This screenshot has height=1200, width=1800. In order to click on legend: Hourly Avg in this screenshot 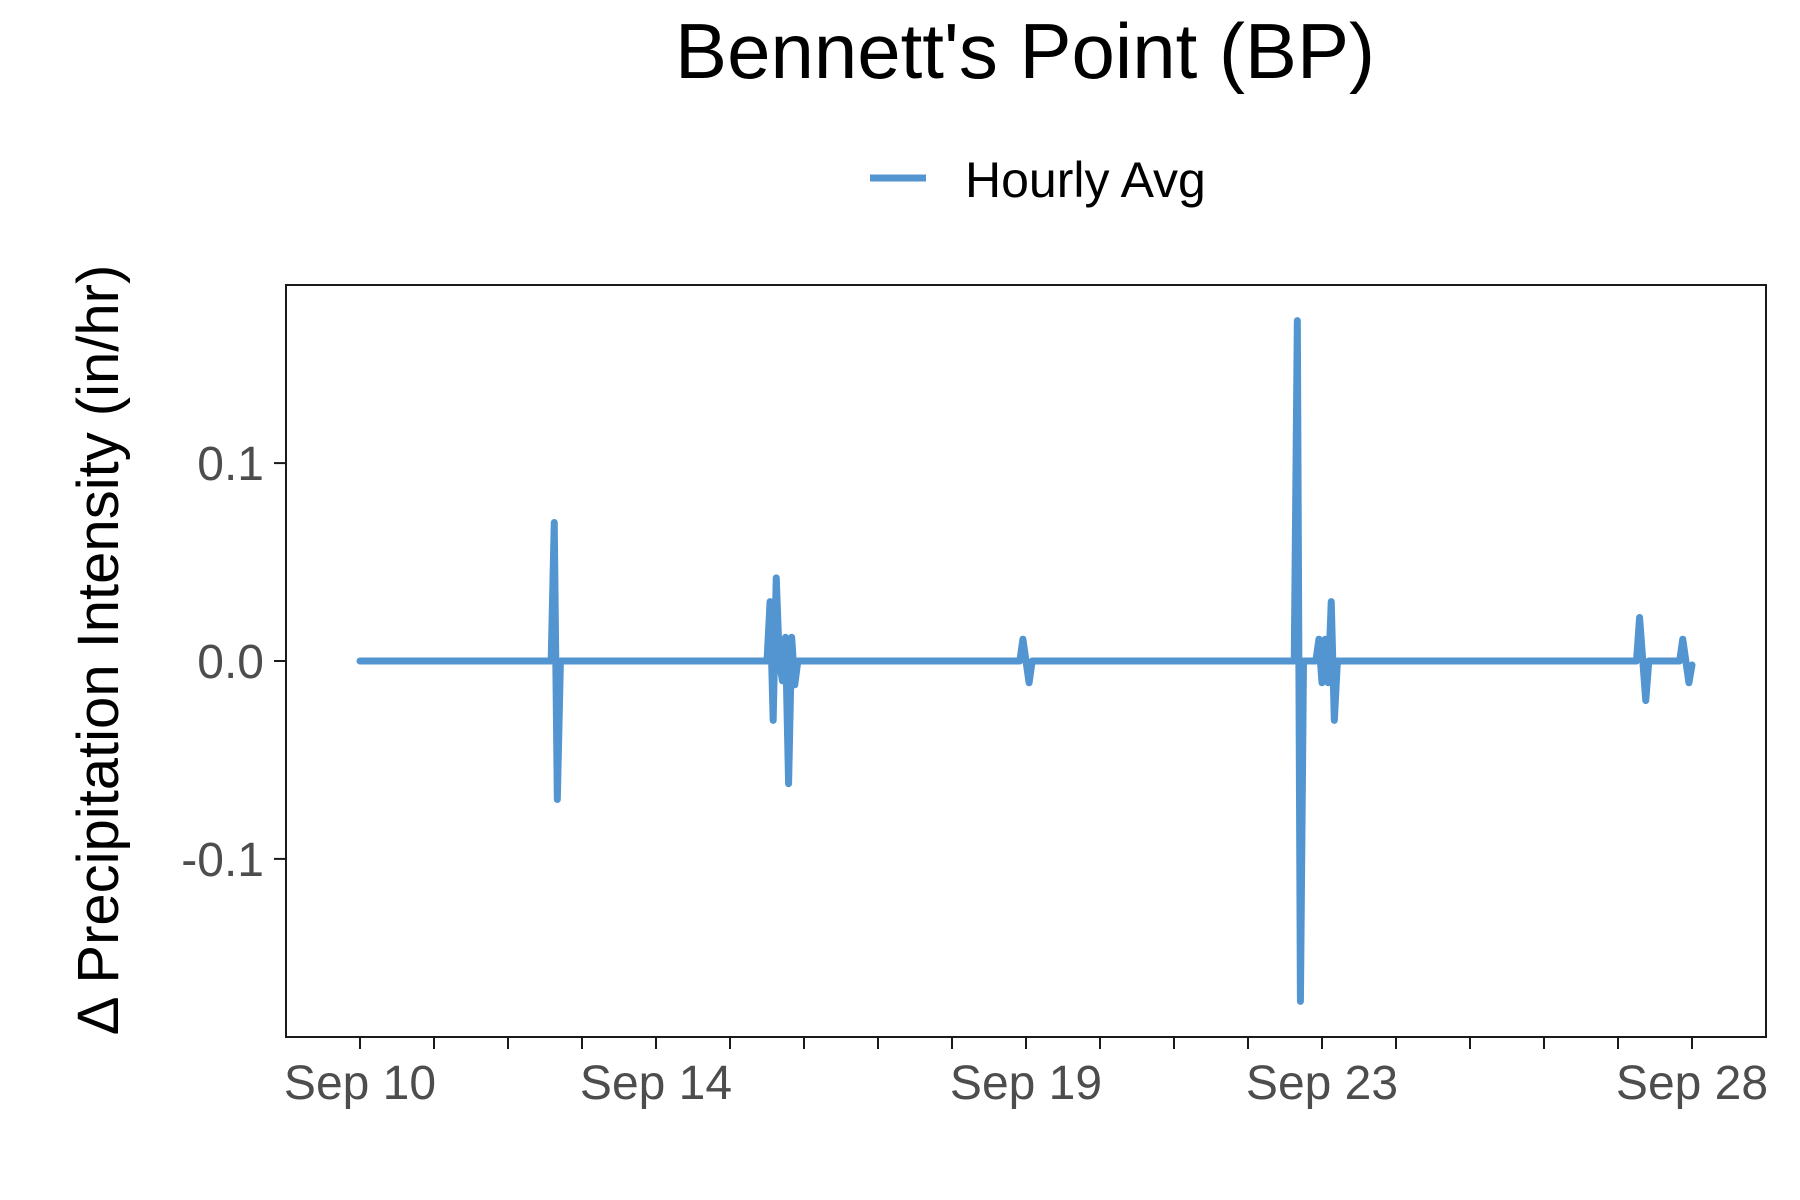, I will do `click(1038, 180)`.